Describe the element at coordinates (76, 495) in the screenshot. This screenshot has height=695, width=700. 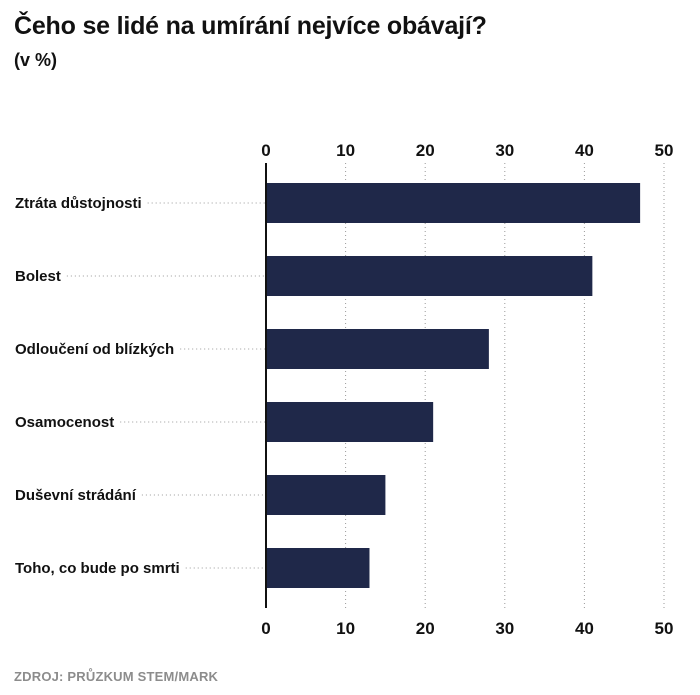
I see `category-label: Duševní strádání` at that location.